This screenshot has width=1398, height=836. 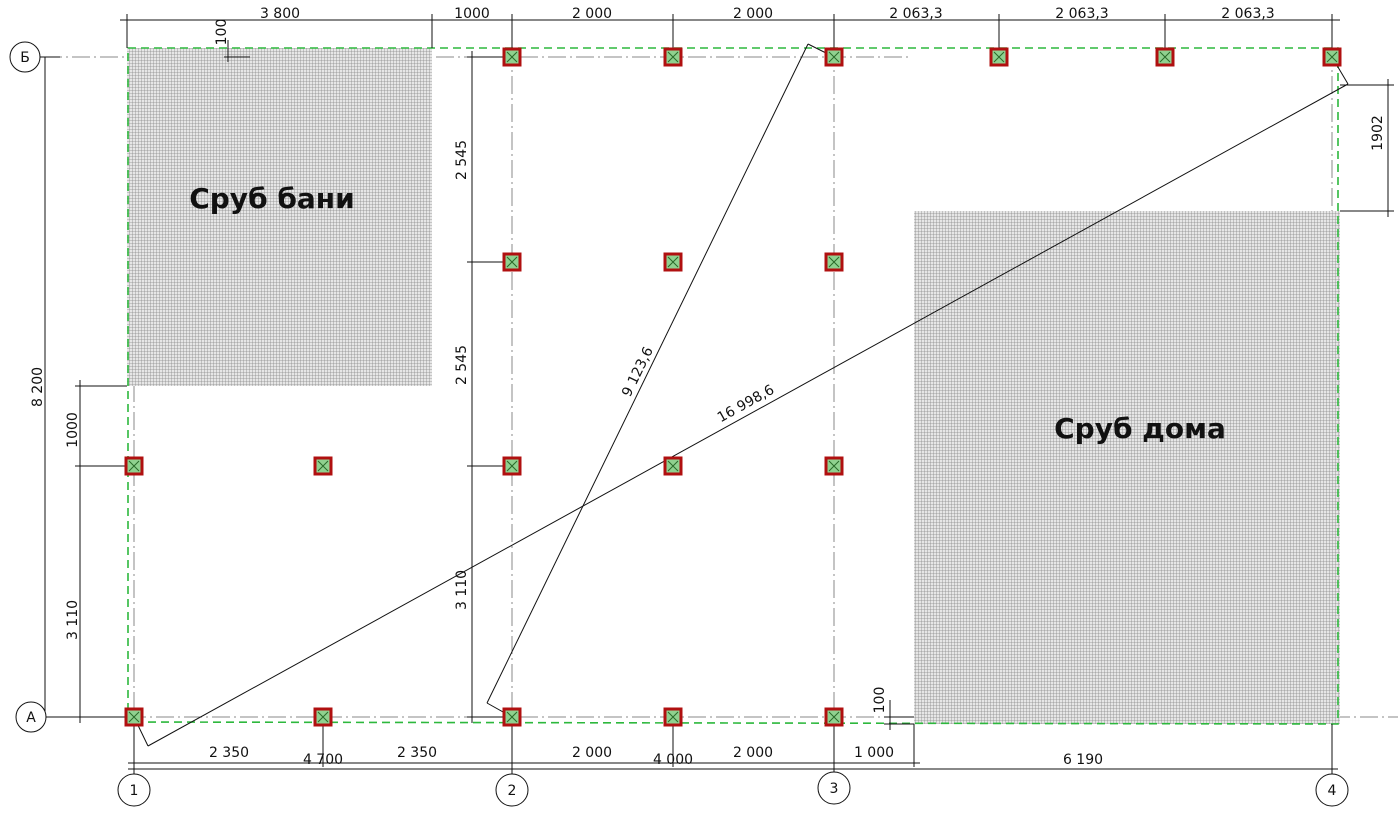 I want to click on middle-dimensions: 2 545 2 545 3 110, so click(x=483, y=387).